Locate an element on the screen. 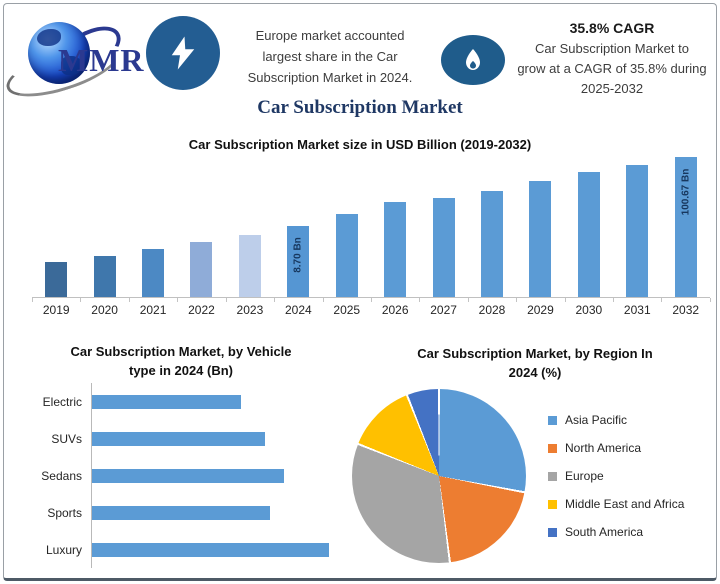 This screenshot has width=720, height=584. bar-2023 is located at coordinates (249, 266).